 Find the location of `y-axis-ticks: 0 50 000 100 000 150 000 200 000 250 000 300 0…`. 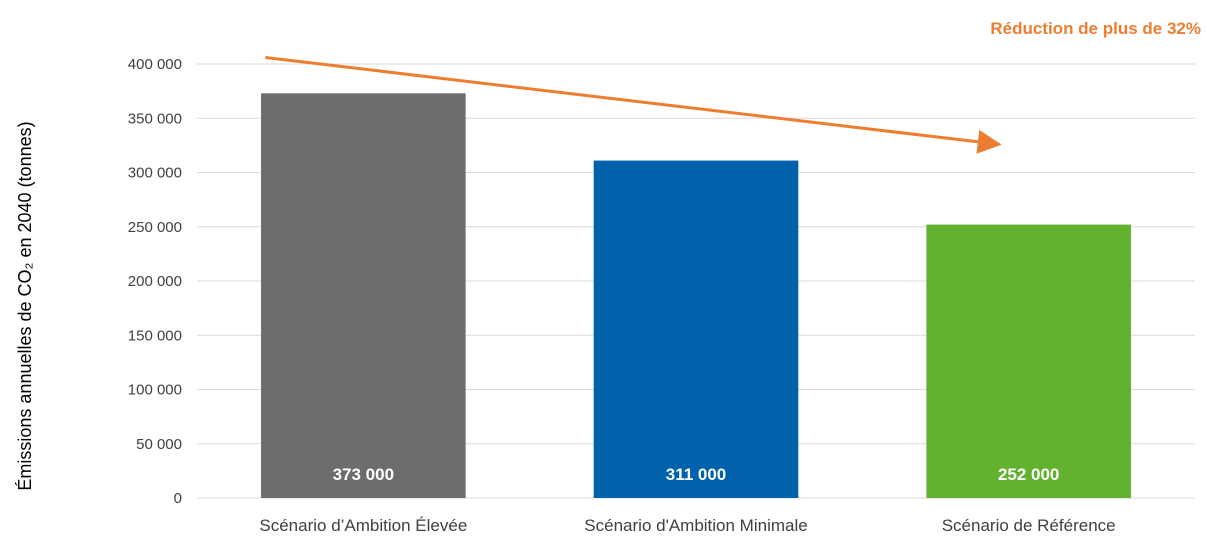

y-axis-ticks: 0 50 000 100 000 150 000 200 000 250 000 300 0… is located at coordinates (155, 281).